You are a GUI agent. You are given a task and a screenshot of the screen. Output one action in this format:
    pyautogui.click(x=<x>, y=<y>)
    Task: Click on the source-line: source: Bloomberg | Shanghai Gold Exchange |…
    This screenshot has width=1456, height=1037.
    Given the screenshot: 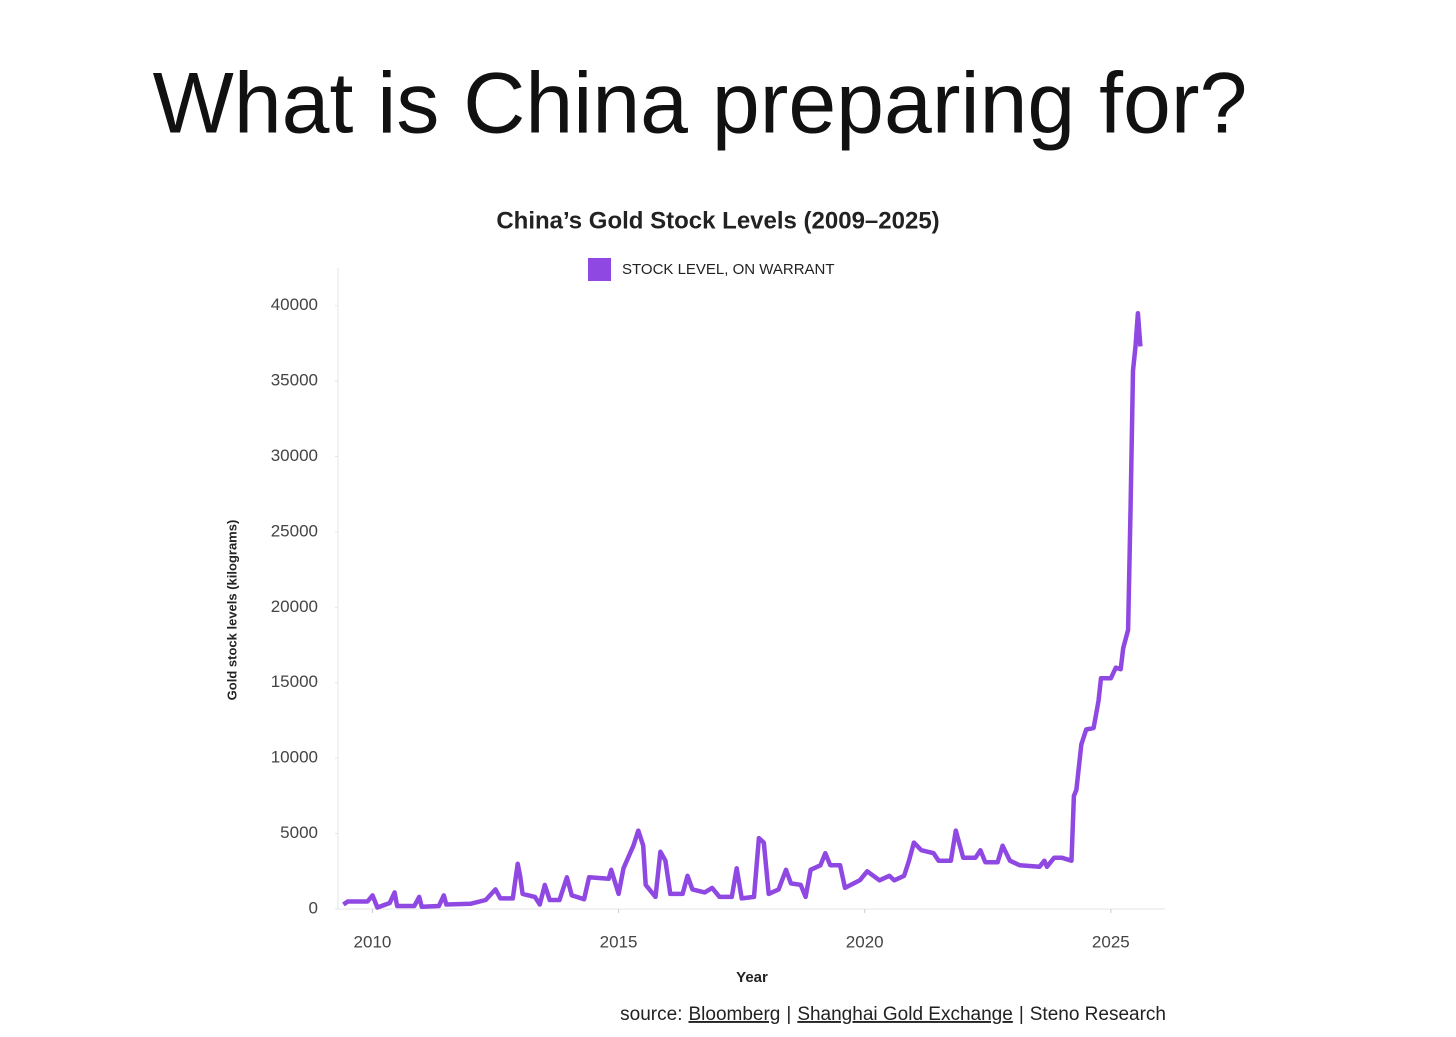 What is the action you would take?
    pyautogui.click(x=893, y=1014)
    